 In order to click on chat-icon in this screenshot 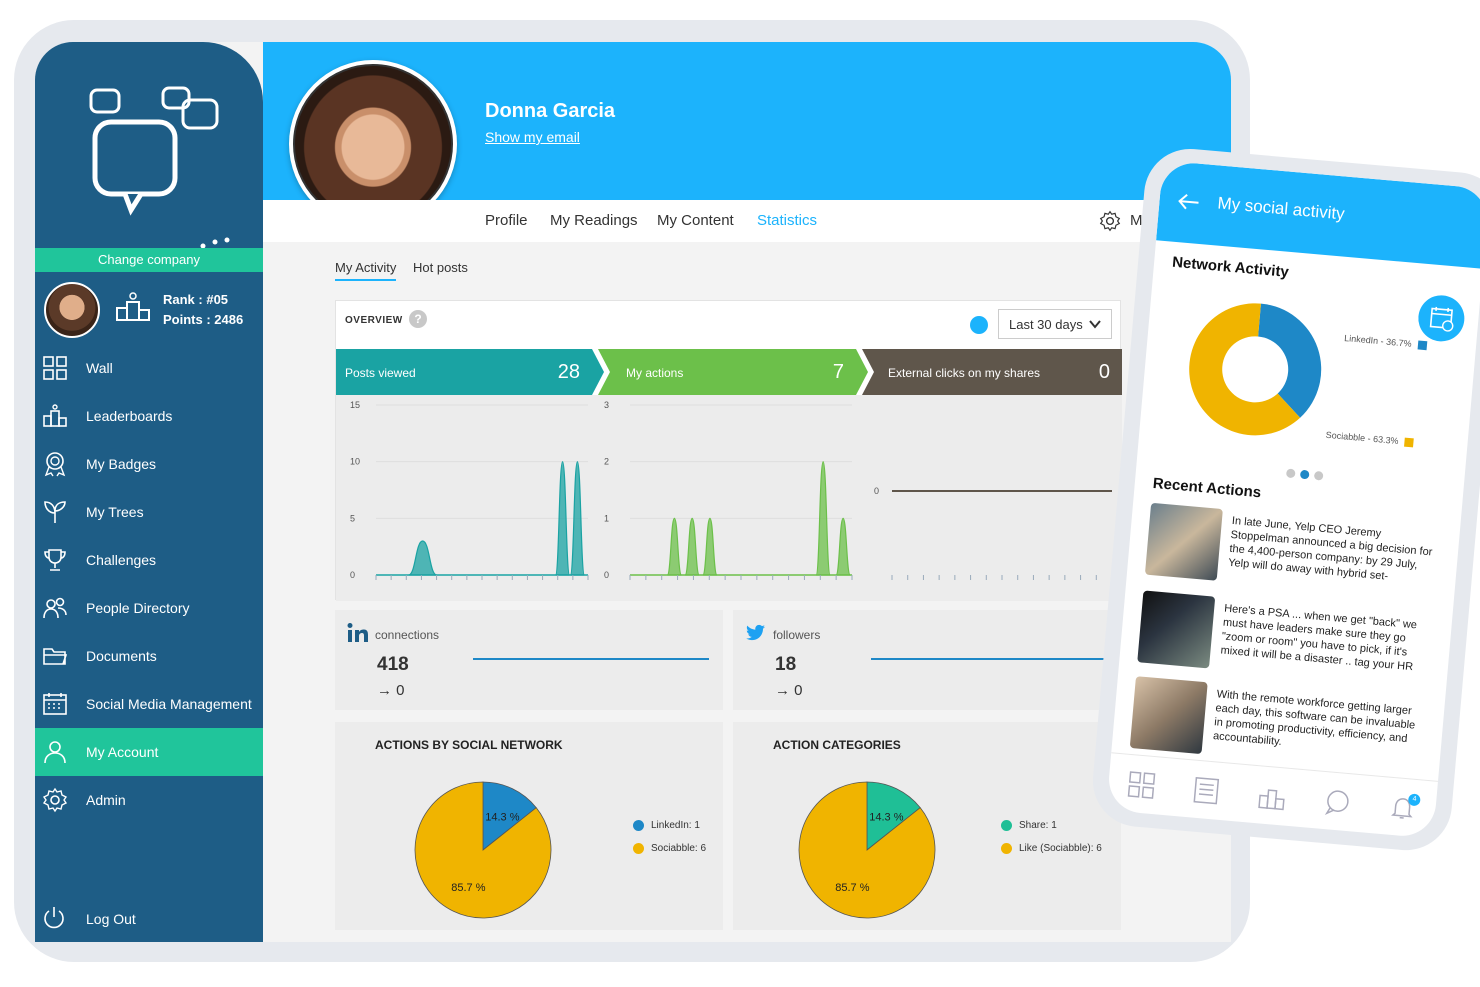, I will do `click(1337, 801)`.